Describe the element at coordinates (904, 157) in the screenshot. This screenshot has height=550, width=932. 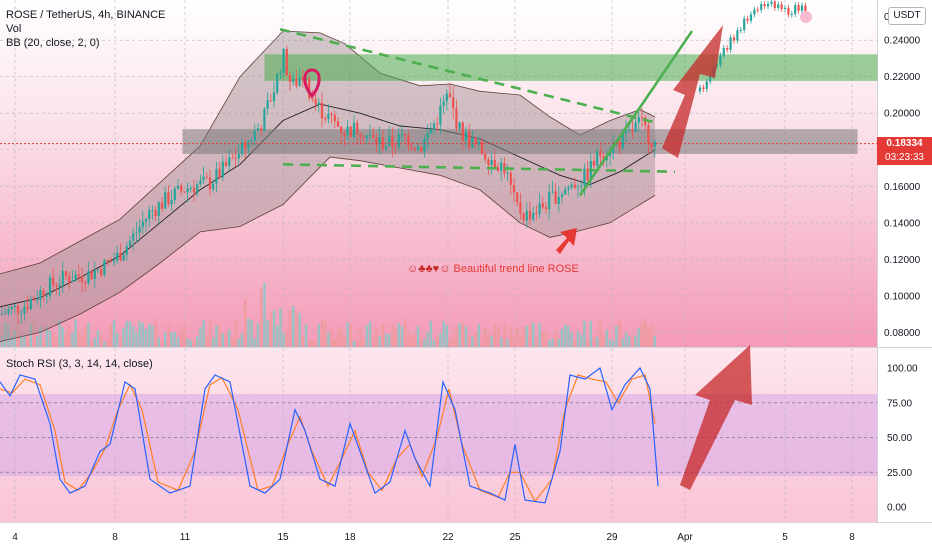
I see `price-countdown: 03:23:33` at that location.